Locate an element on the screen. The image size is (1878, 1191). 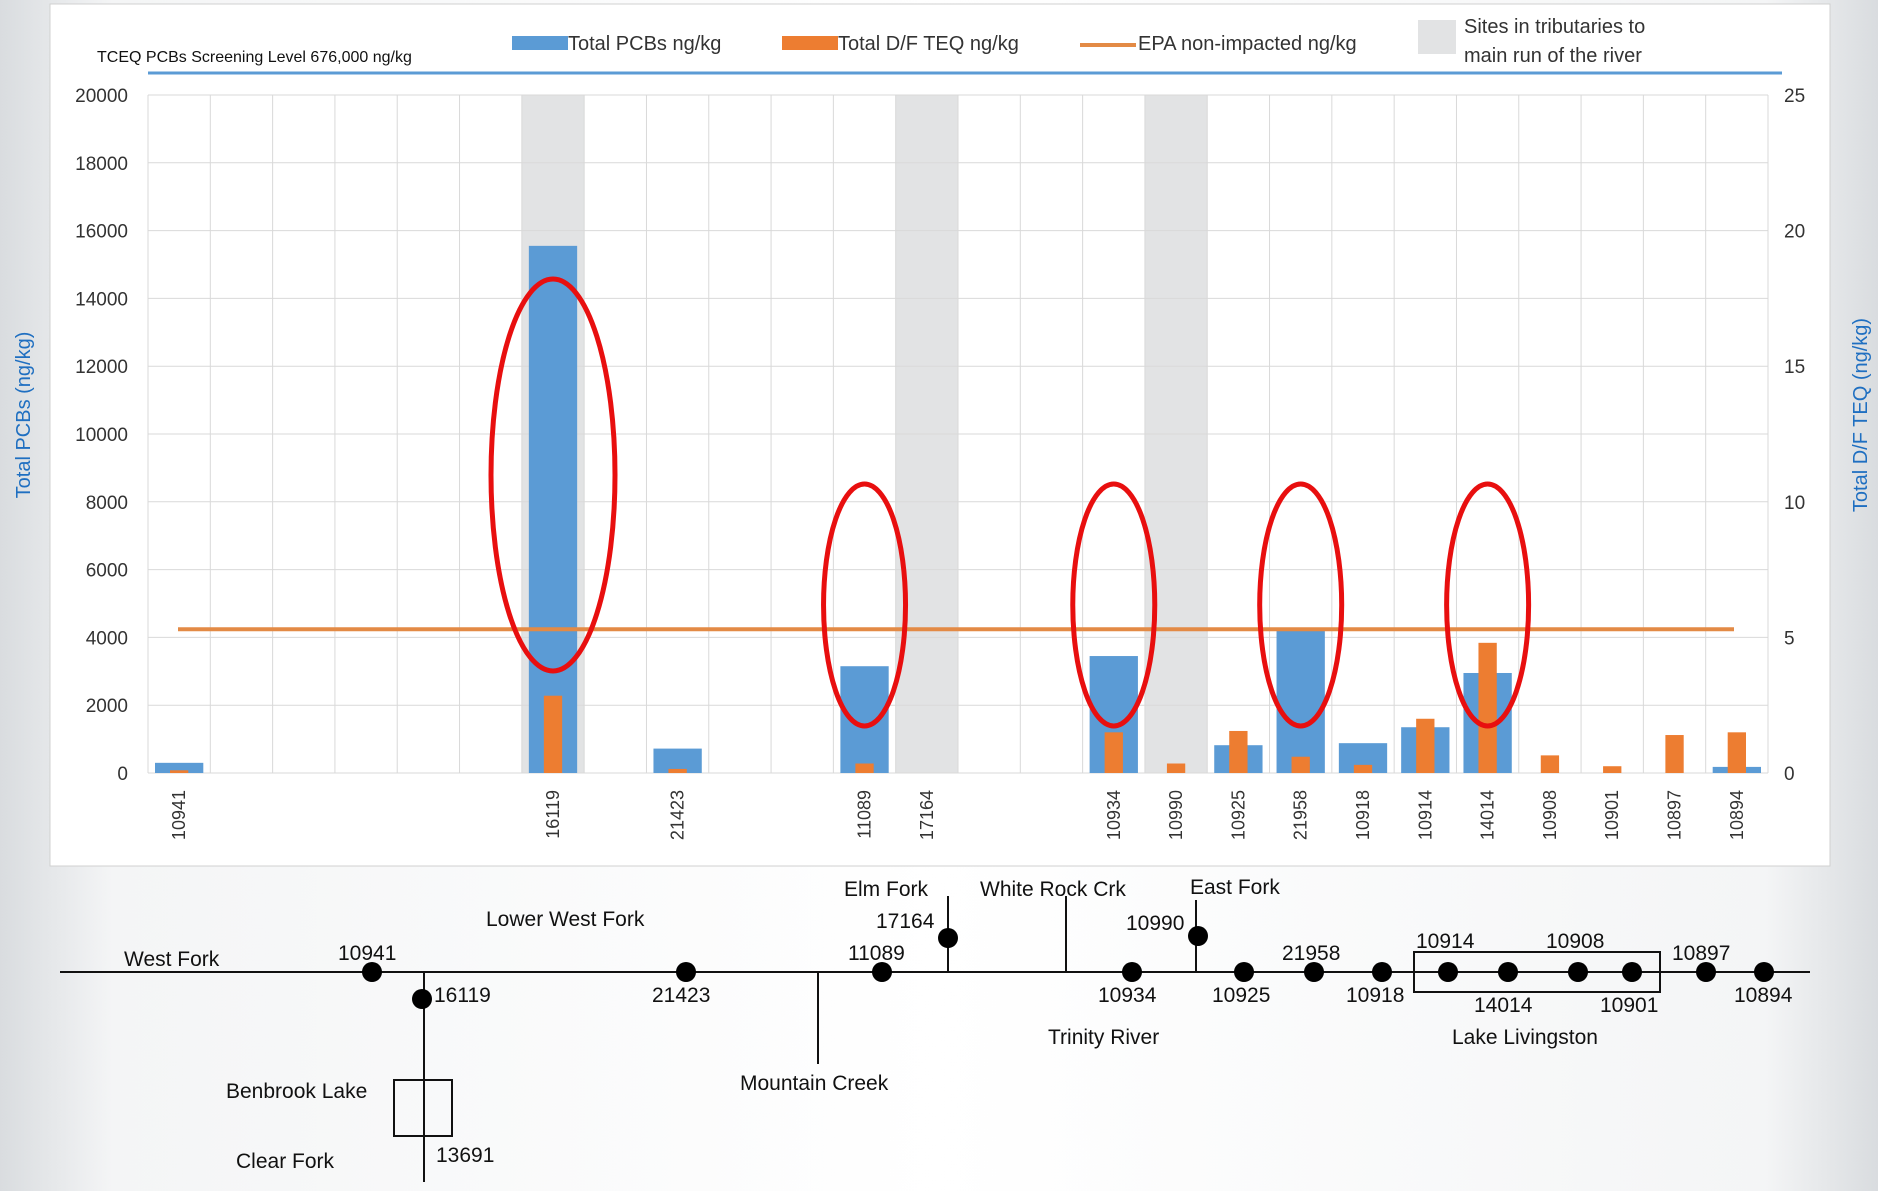
label-lake-livingston: Lake Livingston is located at coordinates (1525, 1037).